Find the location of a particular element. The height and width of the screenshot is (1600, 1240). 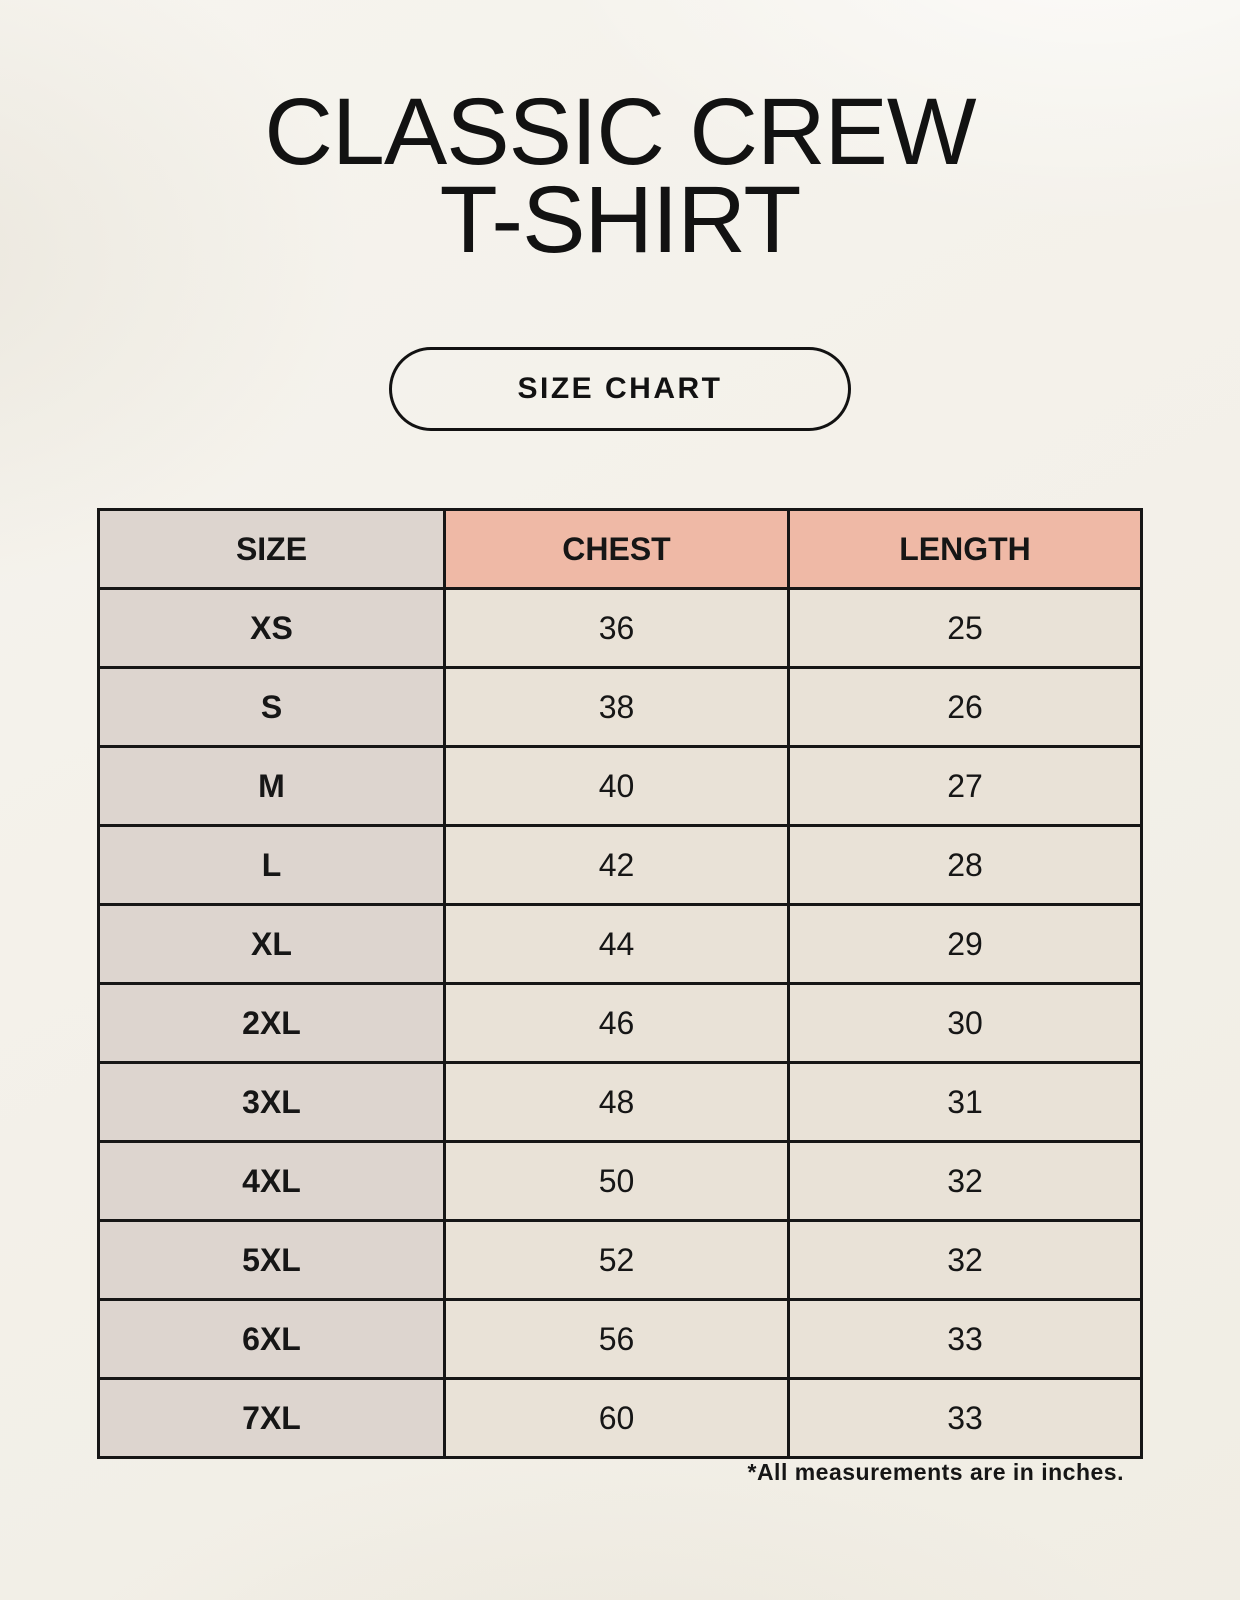

size-chart-button: SIZE CHART is located at coordinates (620, 389).